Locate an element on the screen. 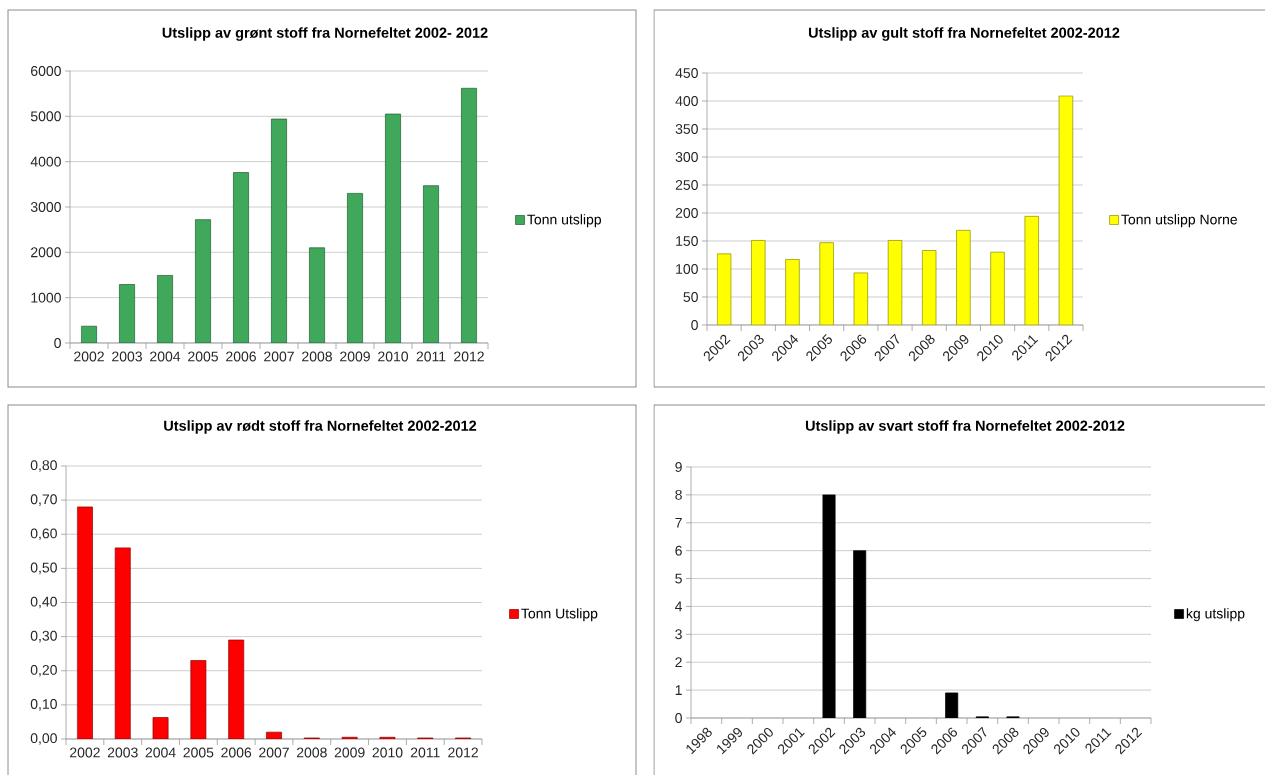  y-tick-label: 4000 is located at coordinates (45, 161).